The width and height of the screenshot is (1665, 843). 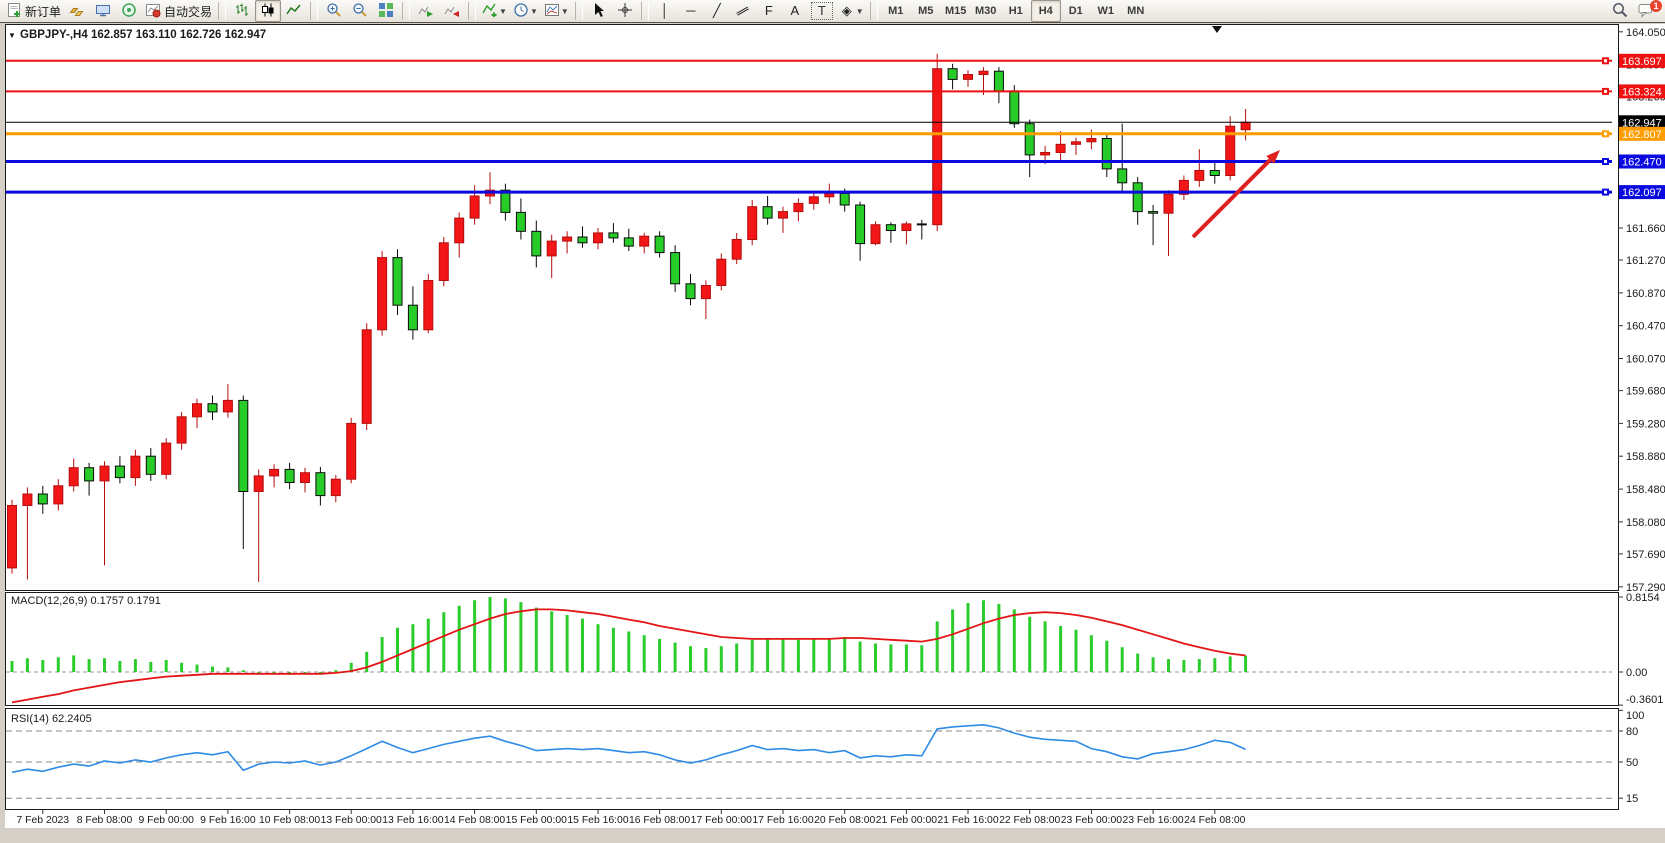 What do you see at coordinates (43, 820) in the screenshot?
I see `svg-text: 7 Feb 2023` at bounding box center [43, 820].